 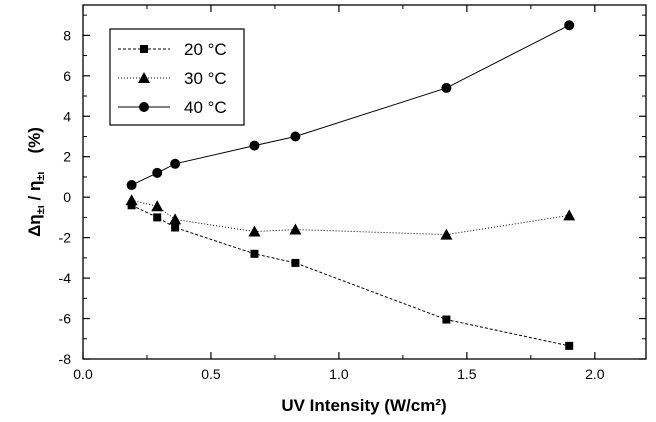 I want to click on legend-box, so click(x=177, y=77).